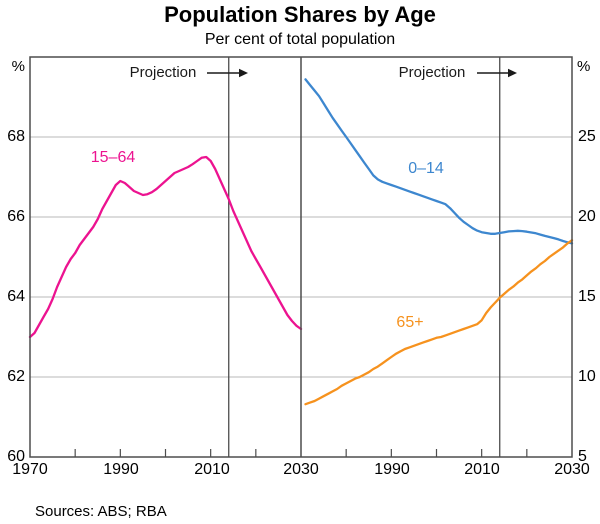  I want to click on y-tick-label: 20, so click(587, 216).